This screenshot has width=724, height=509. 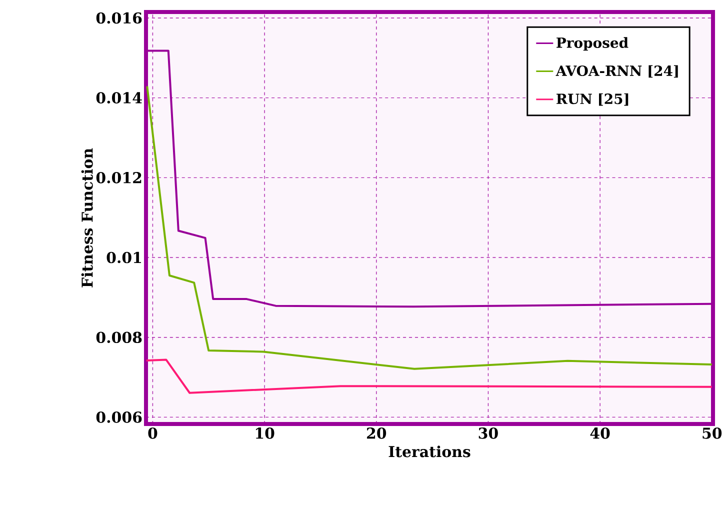 What do you see at coordinates (119, 338) in the screenshot?
I see `y-tick-label: 0.008` at bounding box center [119, 338].